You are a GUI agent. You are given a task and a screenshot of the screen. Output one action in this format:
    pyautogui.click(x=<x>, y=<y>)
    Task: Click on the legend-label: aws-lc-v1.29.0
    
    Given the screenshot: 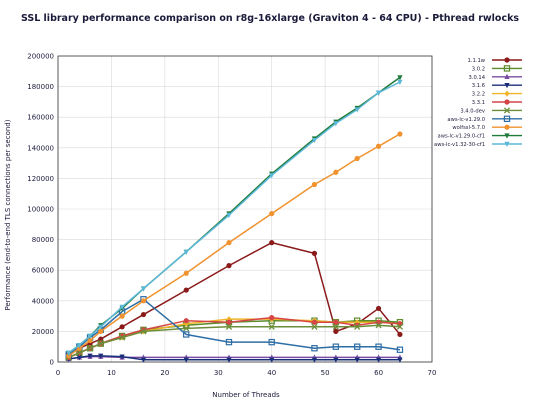 What is the action you would take?
    pyautogui.click(x=466, y=120)
    